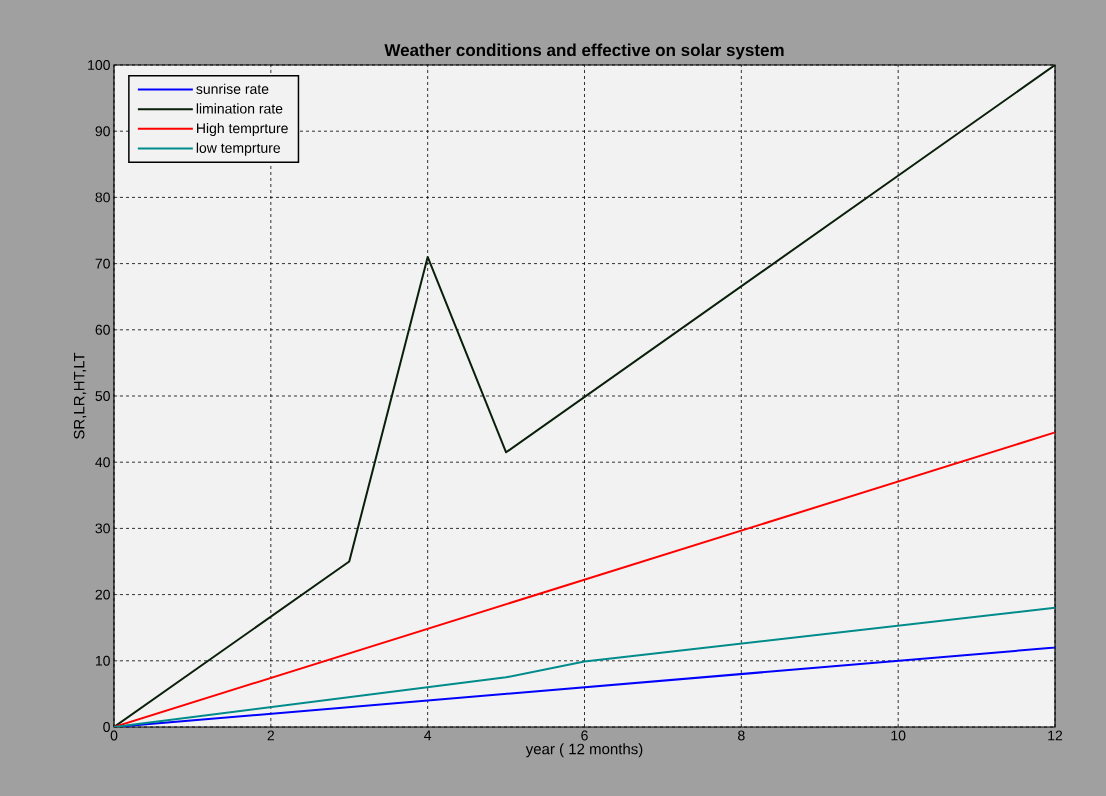 The image size is (1106, 796). Describe the element at coordinates (242, 129) in the screenshot. I see `legend-label: High temprture` at that location.